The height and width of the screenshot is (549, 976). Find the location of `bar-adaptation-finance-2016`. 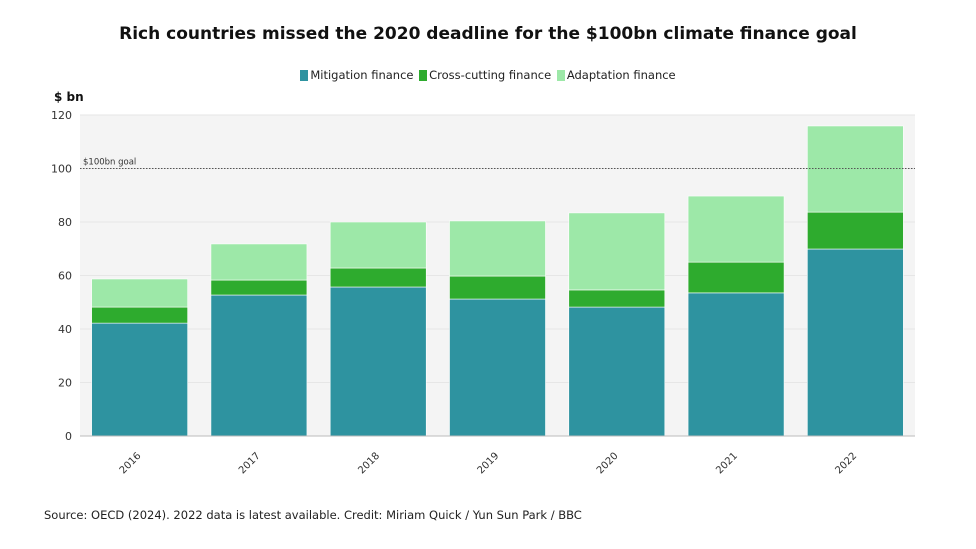

bar-adaptation-finance-2016 is located at coordinates (139, 293).